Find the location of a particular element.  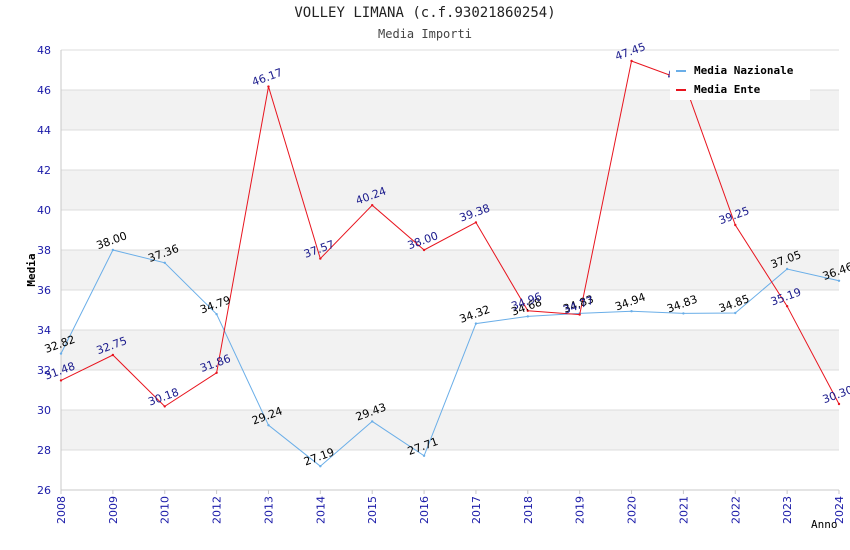

x-tick-label-2013: 2013 is located at coordinates (268, 510).